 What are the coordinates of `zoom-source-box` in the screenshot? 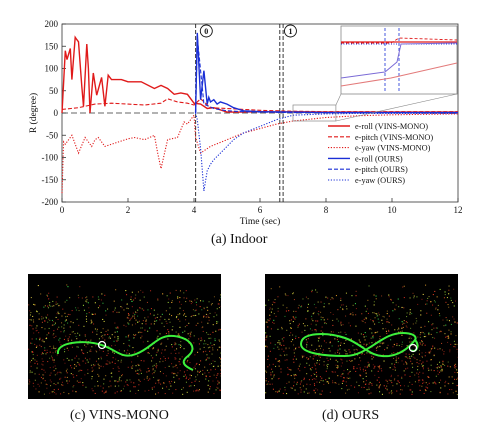 It's located at (314, 113).